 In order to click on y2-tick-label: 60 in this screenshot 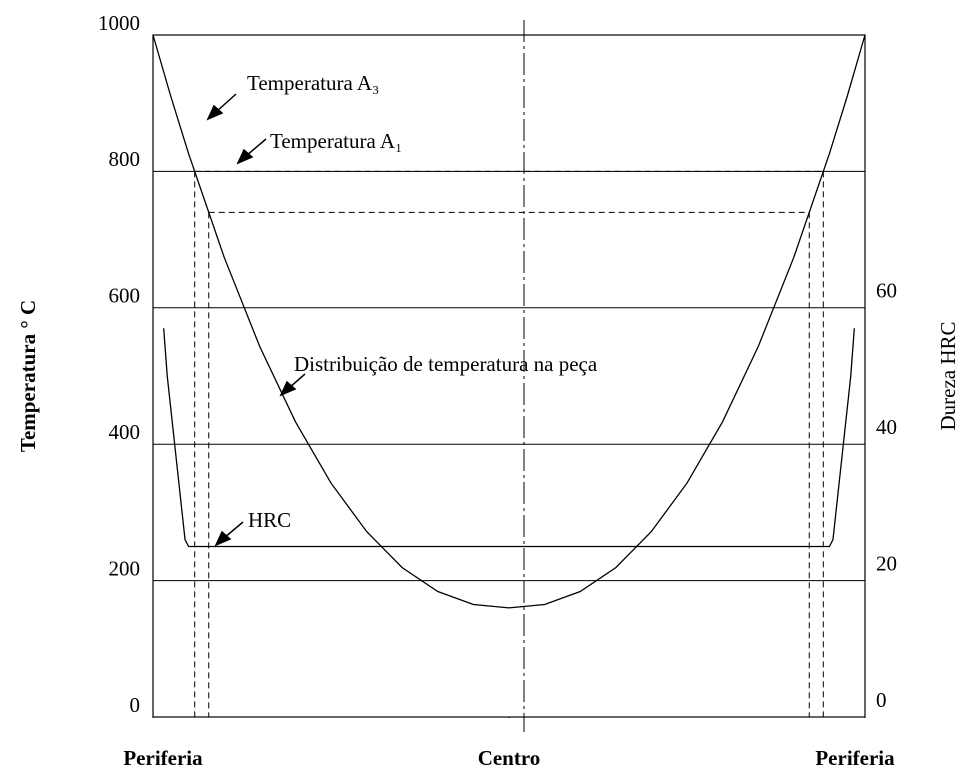, I will do `click(886, 291)`.